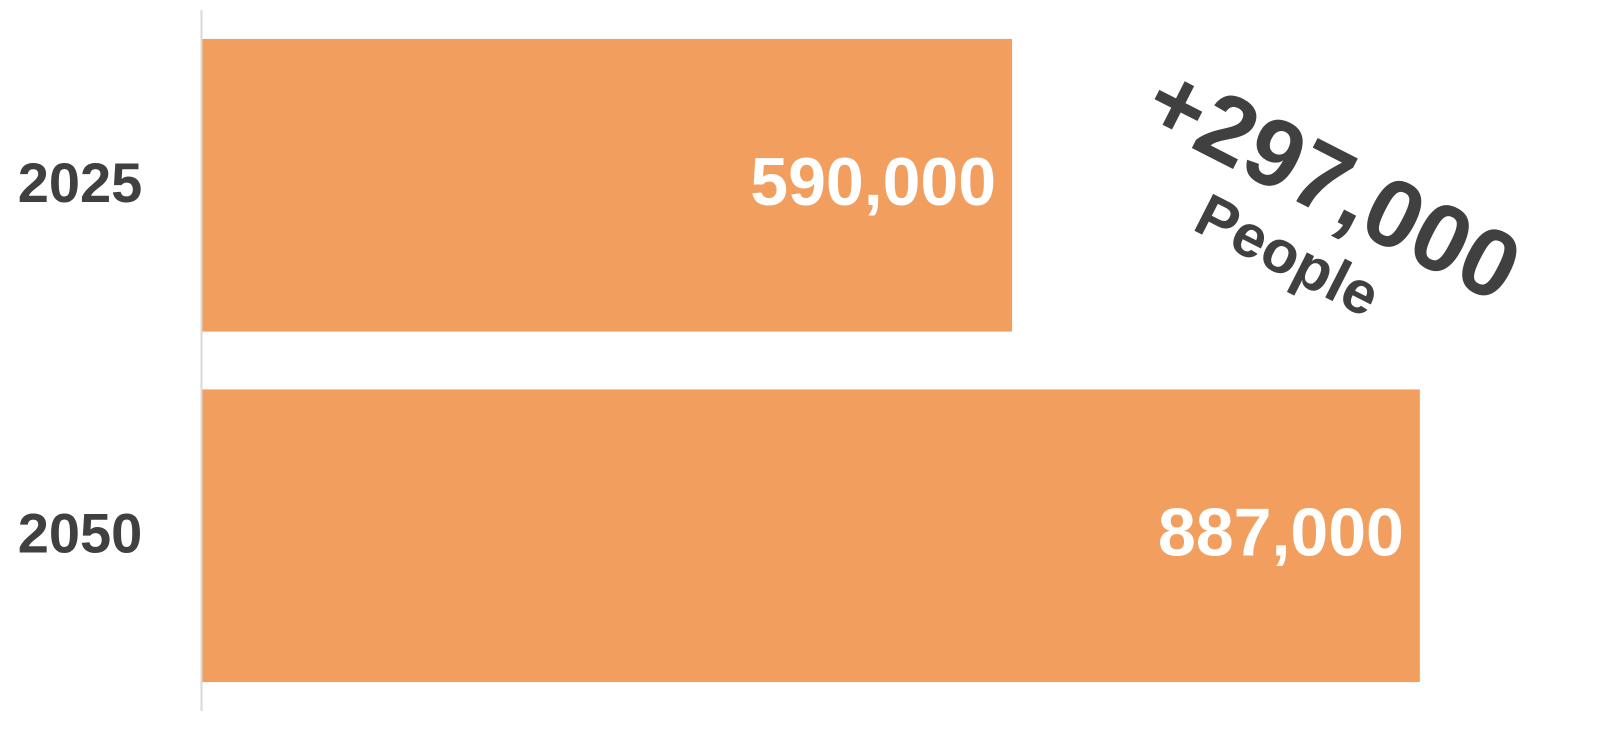  What do you see at coordinates (80, 533) in the screenshot?
I see `category-label: 2050` at bounding box center [80, 533].